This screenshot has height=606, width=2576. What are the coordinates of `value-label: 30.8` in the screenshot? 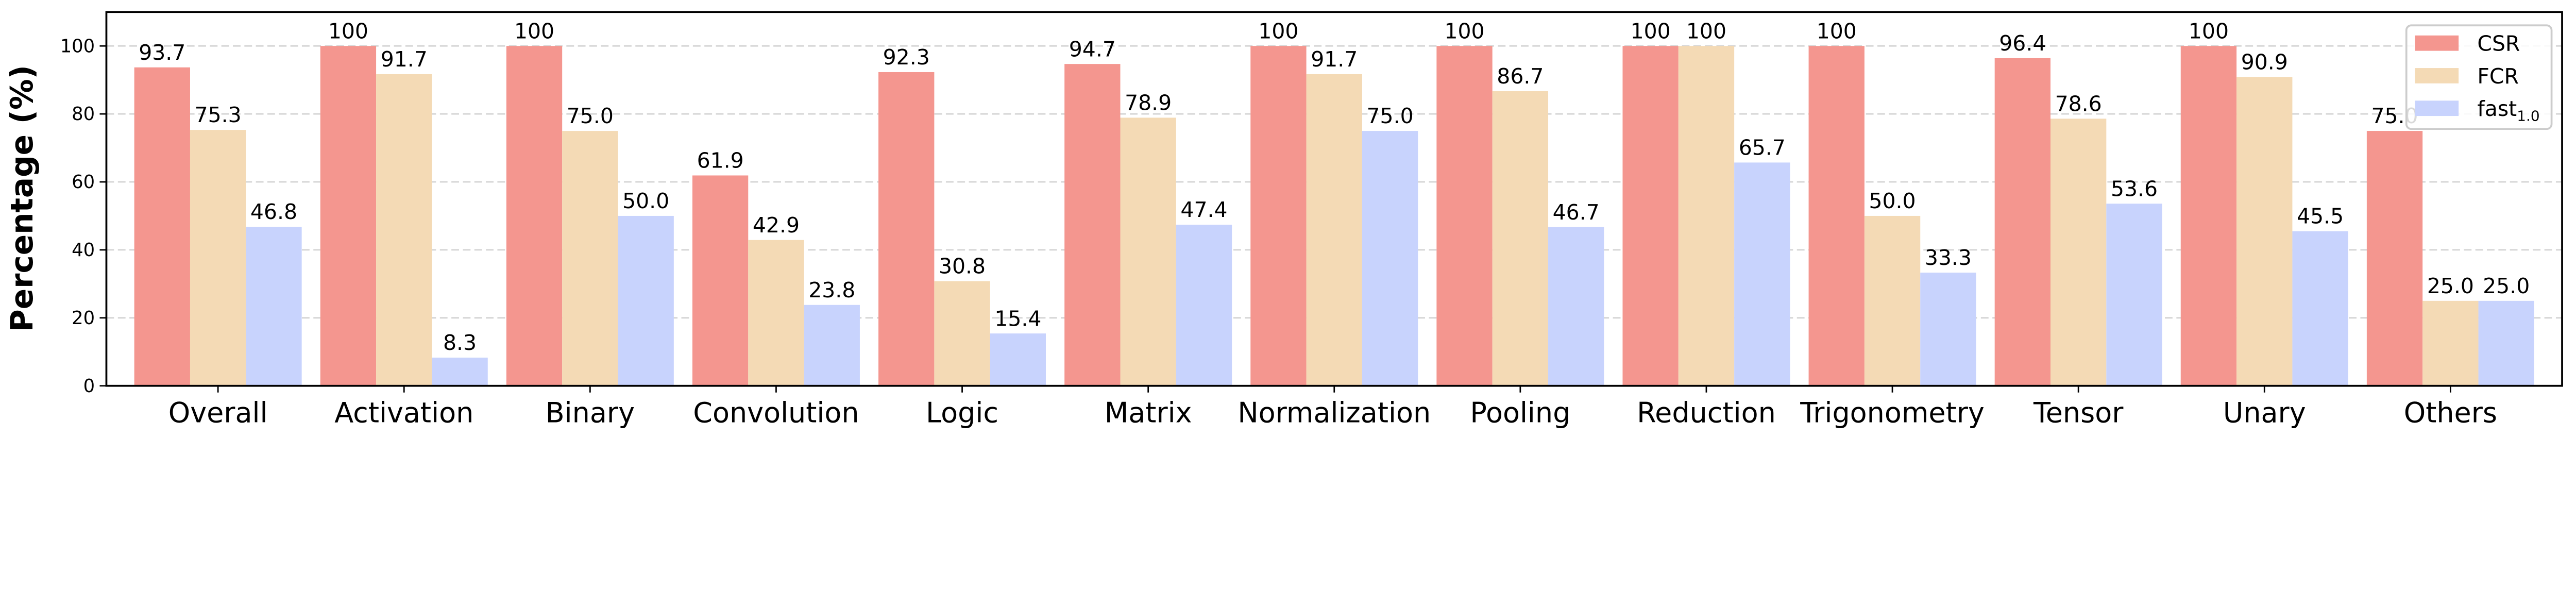 It's located at (962, 266).